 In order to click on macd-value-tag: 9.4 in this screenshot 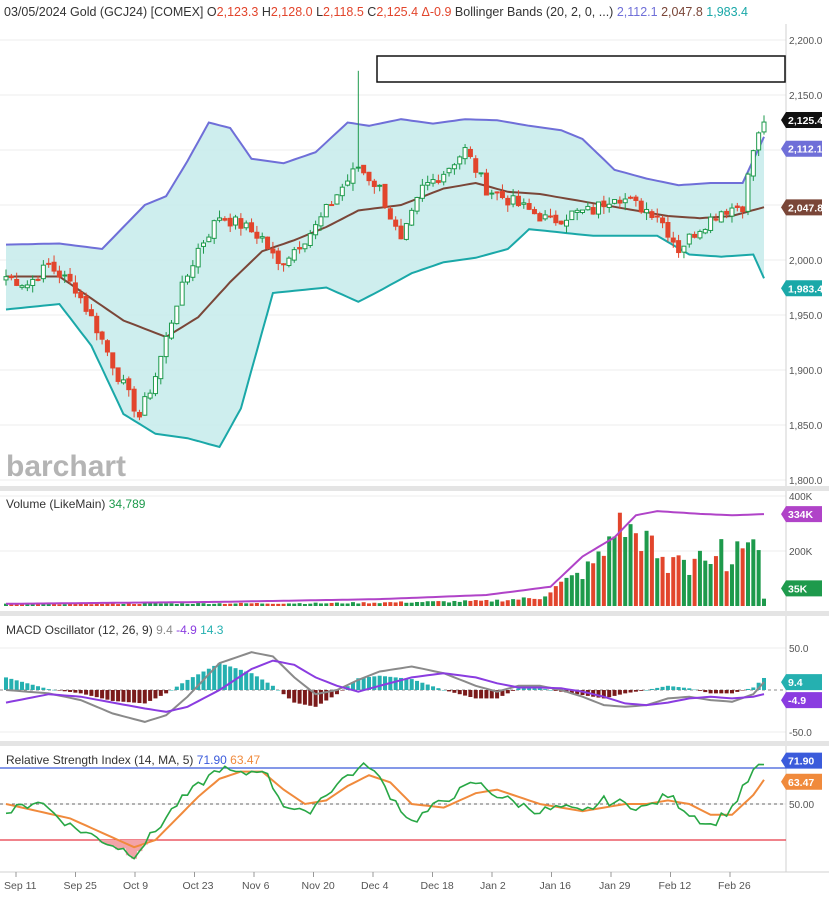, I will do `click(801, 682)`.